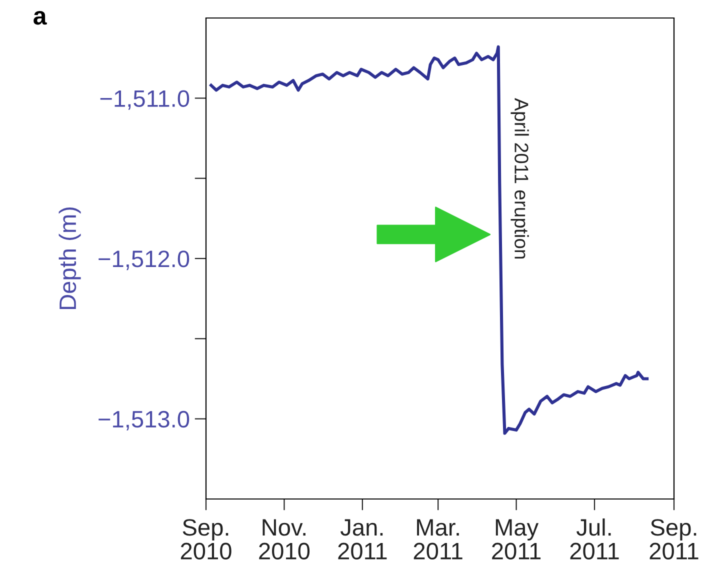 The height and width of the screenshot is (583, 710). Describe the element at coordinates (519, 178) in the screenshot. I see `annotation: April 2011 eruption` at that location.